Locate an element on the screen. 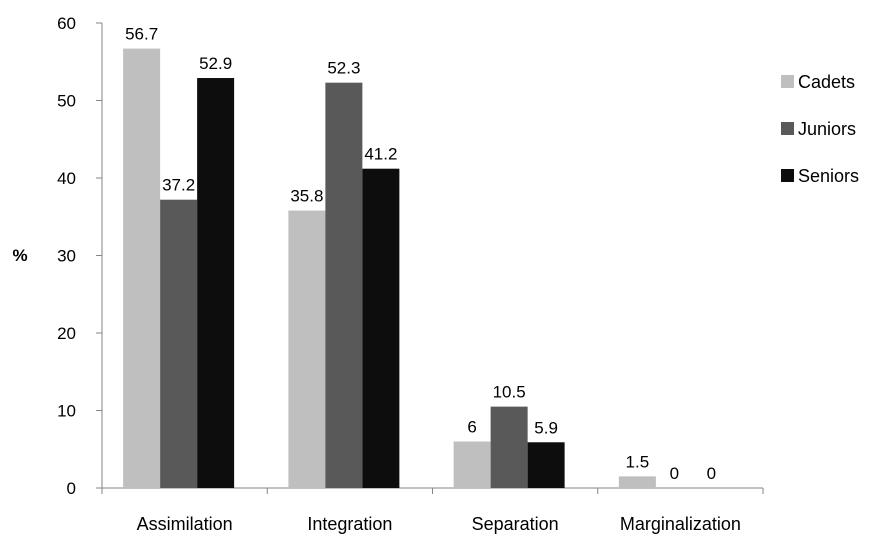 The width and height of the screenshot is (878, 538). legend-label-seniors: Seniors is located at coordinates (828, 176).